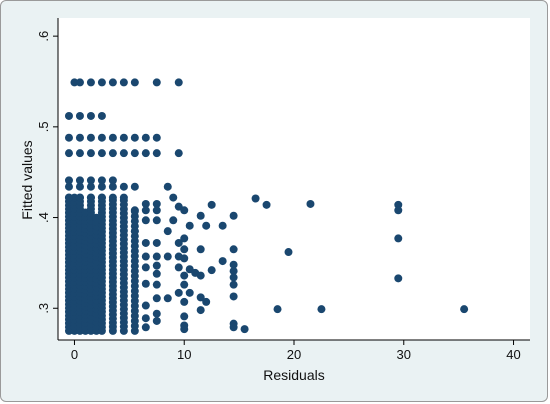 The height and width of the screenshot is (404, 550). I want to click on y-tick-label: .3, so click(43, 308).